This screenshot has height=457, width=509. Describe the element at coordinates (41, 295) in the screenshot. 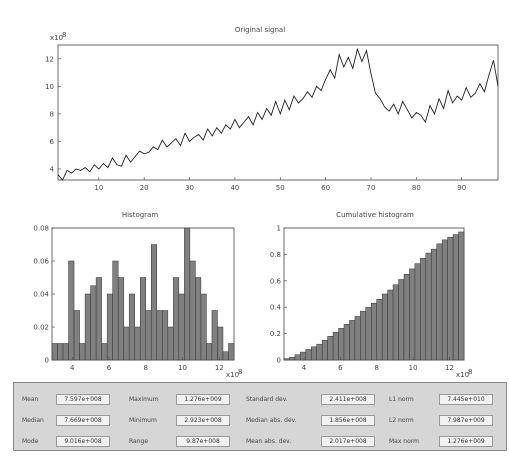

I see `histogram-y-tick-label: 0.04` at that location.